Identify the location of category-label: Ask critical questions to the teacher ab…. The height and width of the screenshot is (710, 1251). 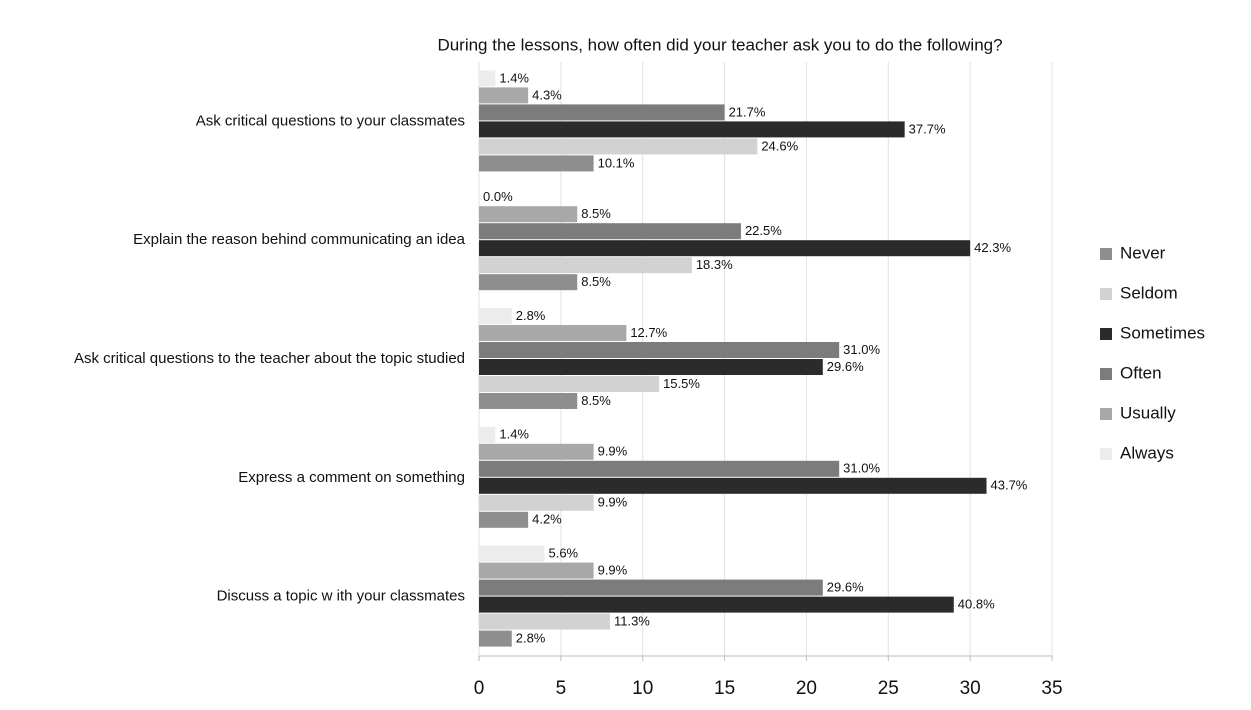
(269, 358).